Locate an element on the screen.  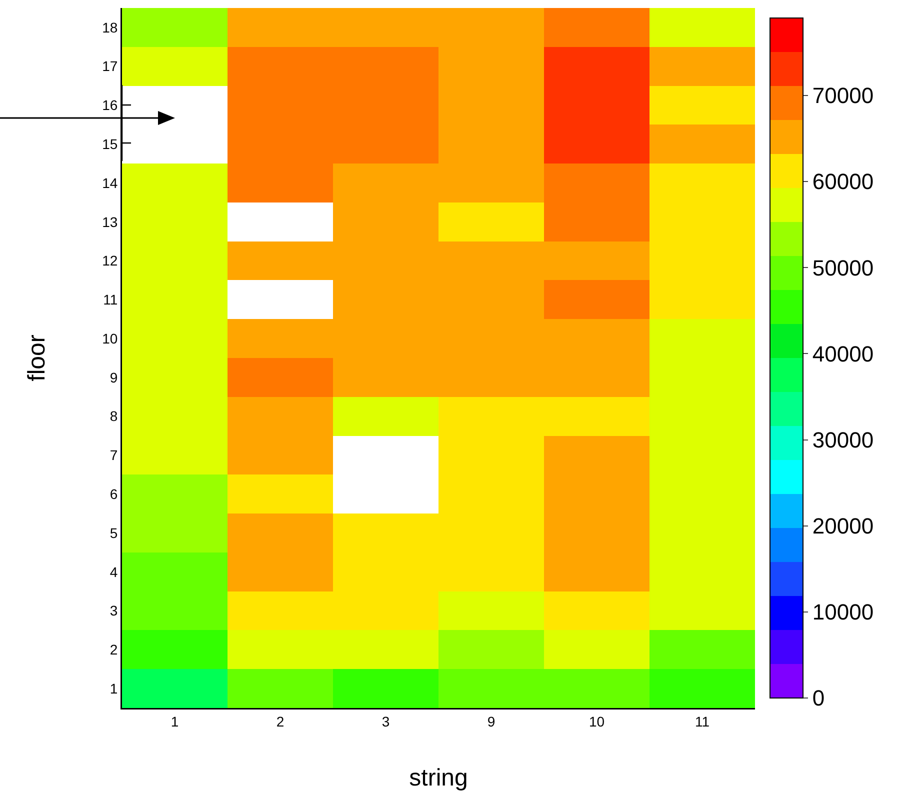
x-tick-label: 10 is located at coordinates (596, 721).